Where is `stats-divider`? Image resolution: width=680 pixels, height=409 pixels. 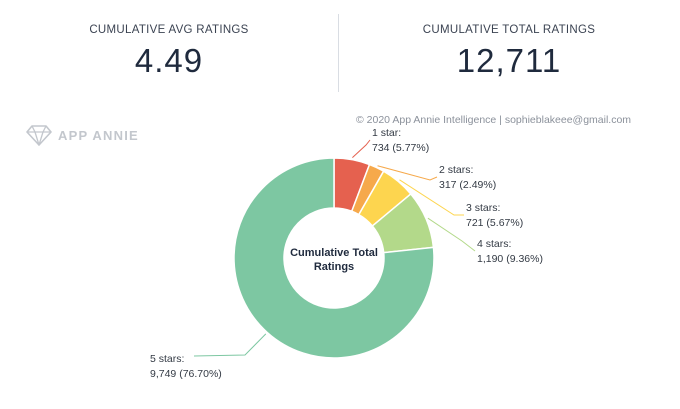
stats-divider is located at coordinates (338, 53).